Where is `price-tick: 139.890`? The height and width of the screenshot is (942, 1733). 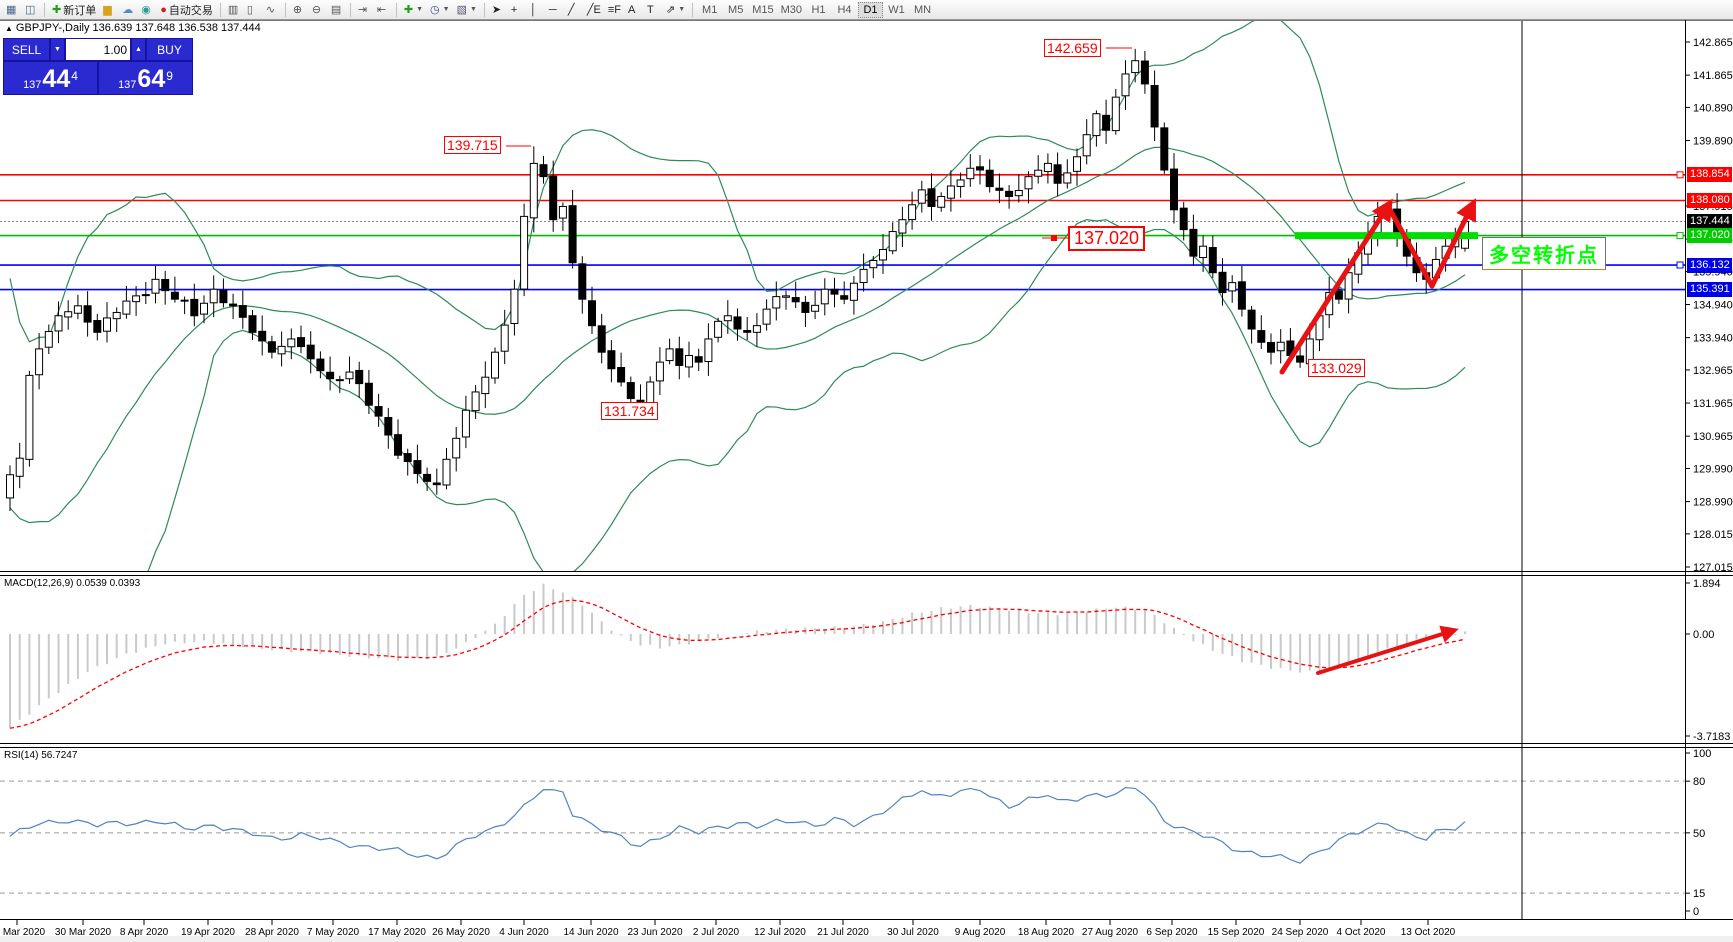
price-tick: 139.890 is located at coordinates (1713, 142).